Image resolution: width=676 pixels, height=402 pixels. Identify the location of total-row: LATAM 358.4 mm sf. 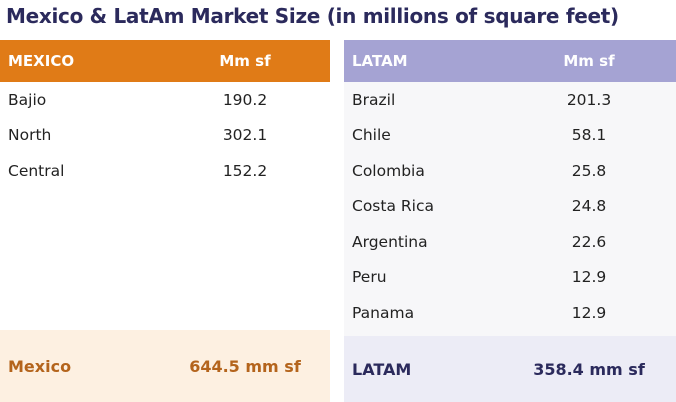
(510, 369).